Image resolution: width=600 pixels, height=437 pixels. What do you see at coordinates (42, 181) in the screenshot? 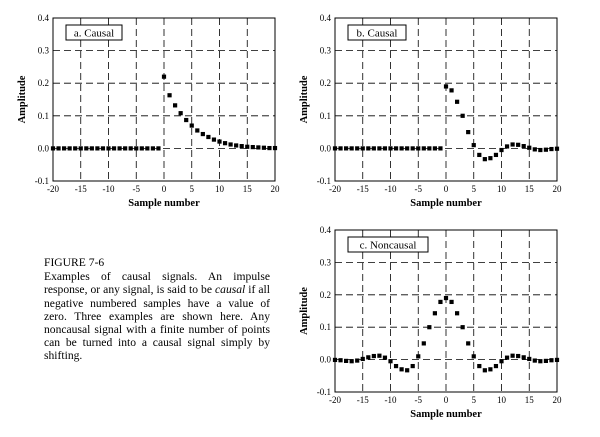
I see `y-tick-label: -0.1` at bounding box center [42, 181].